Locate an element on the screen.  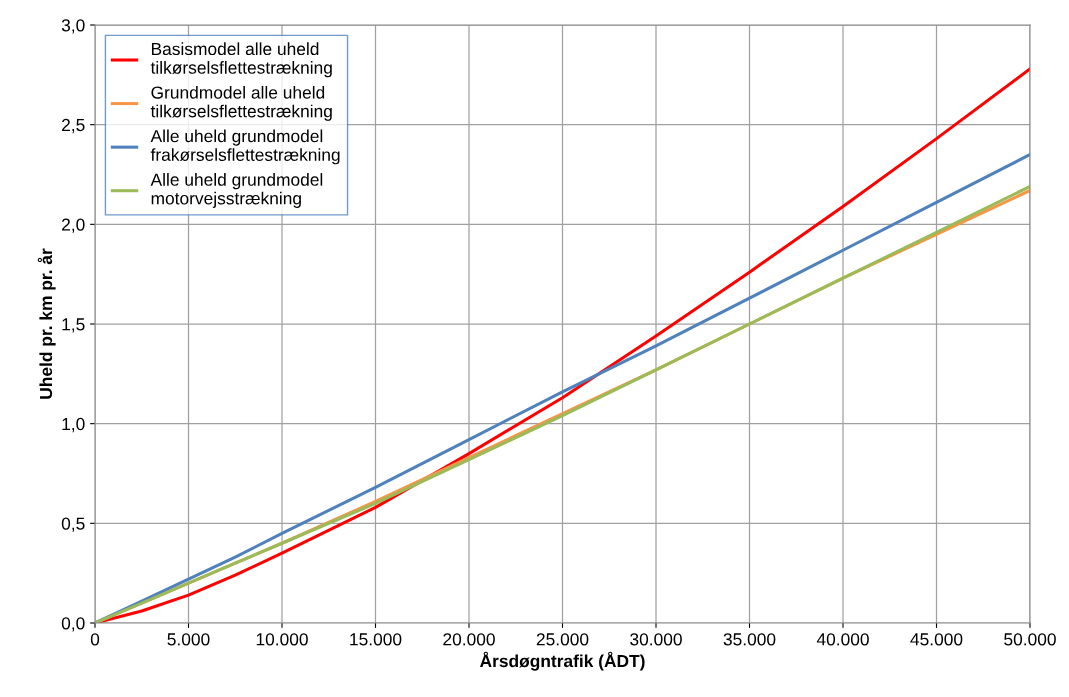
legend-label: Alle uheld grundmodel frakørselsflettestrækning is located at coordinates (245, 147).